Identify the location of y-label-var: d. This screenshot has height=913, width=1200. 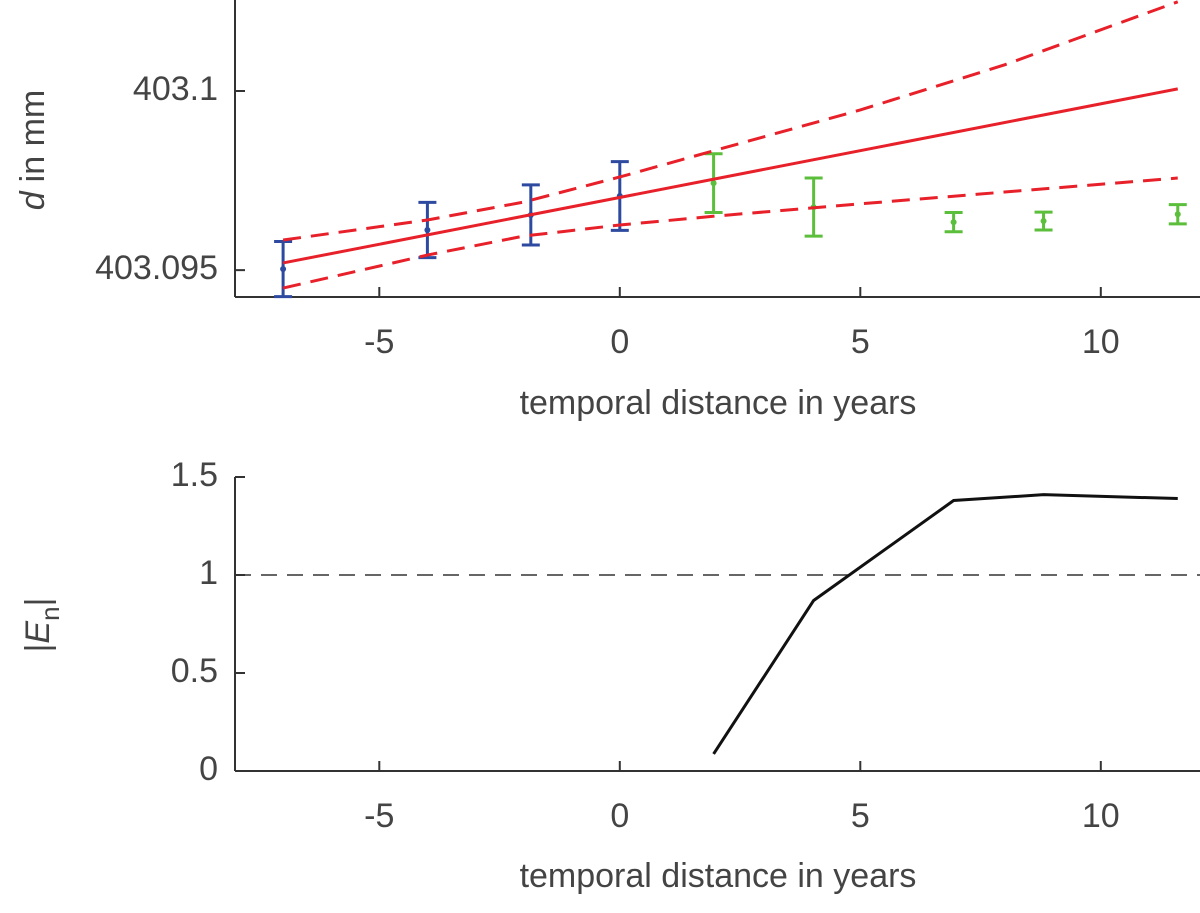
(33, 200).